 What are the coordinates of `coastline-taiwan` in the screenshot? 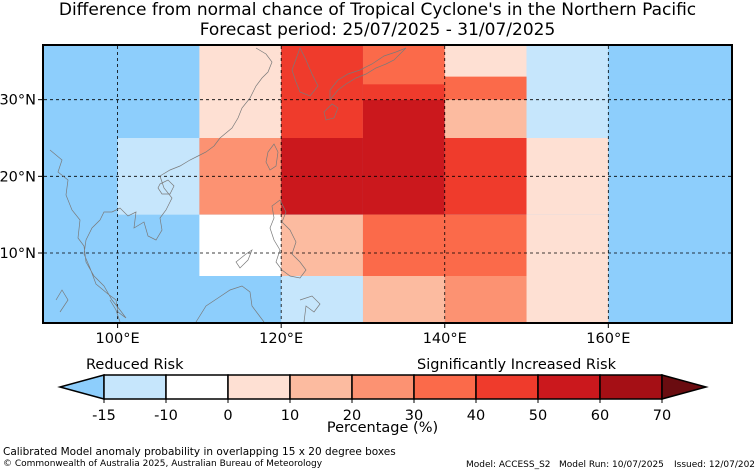 It's located at (272, 157).